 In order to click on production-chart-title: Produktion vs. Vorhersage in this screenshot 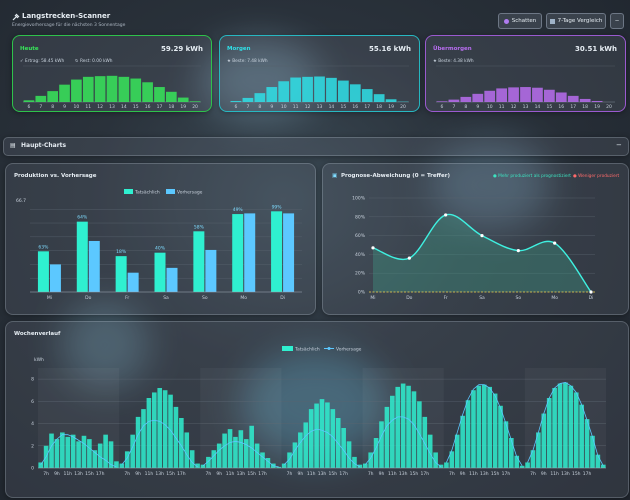, I will do `click(55, 176)`.